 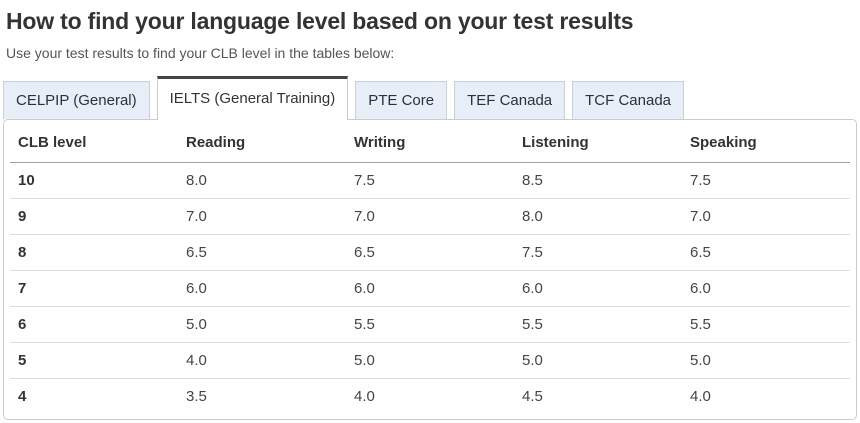 I want to click on clb-level-cell: 8, so click(x=94, y=252).